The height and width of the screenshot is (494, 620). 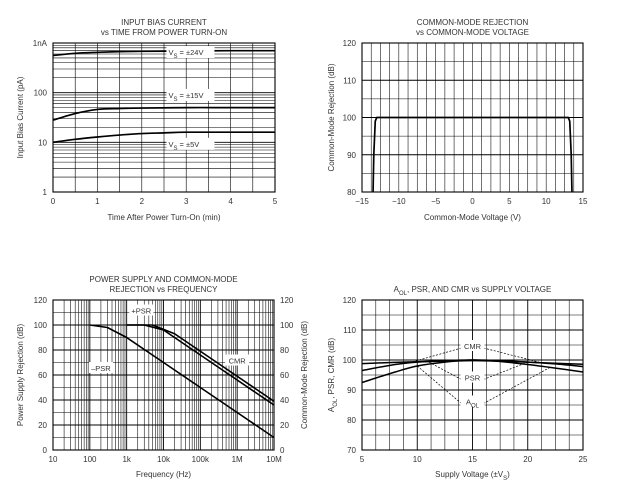 I want to click on chart-title: POWER SUPPLY AND COMMON-MODE, so click(x=163, y=279).